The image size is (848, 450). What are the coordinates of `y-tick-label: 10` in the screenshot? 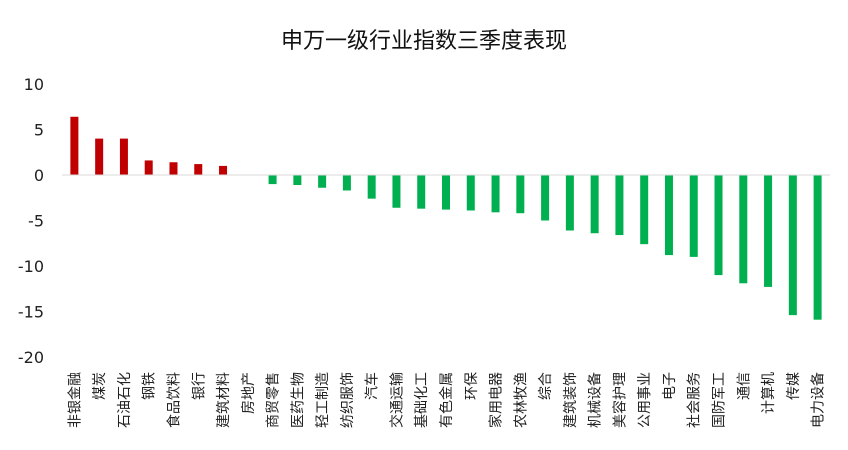 It's located at (34, 84).